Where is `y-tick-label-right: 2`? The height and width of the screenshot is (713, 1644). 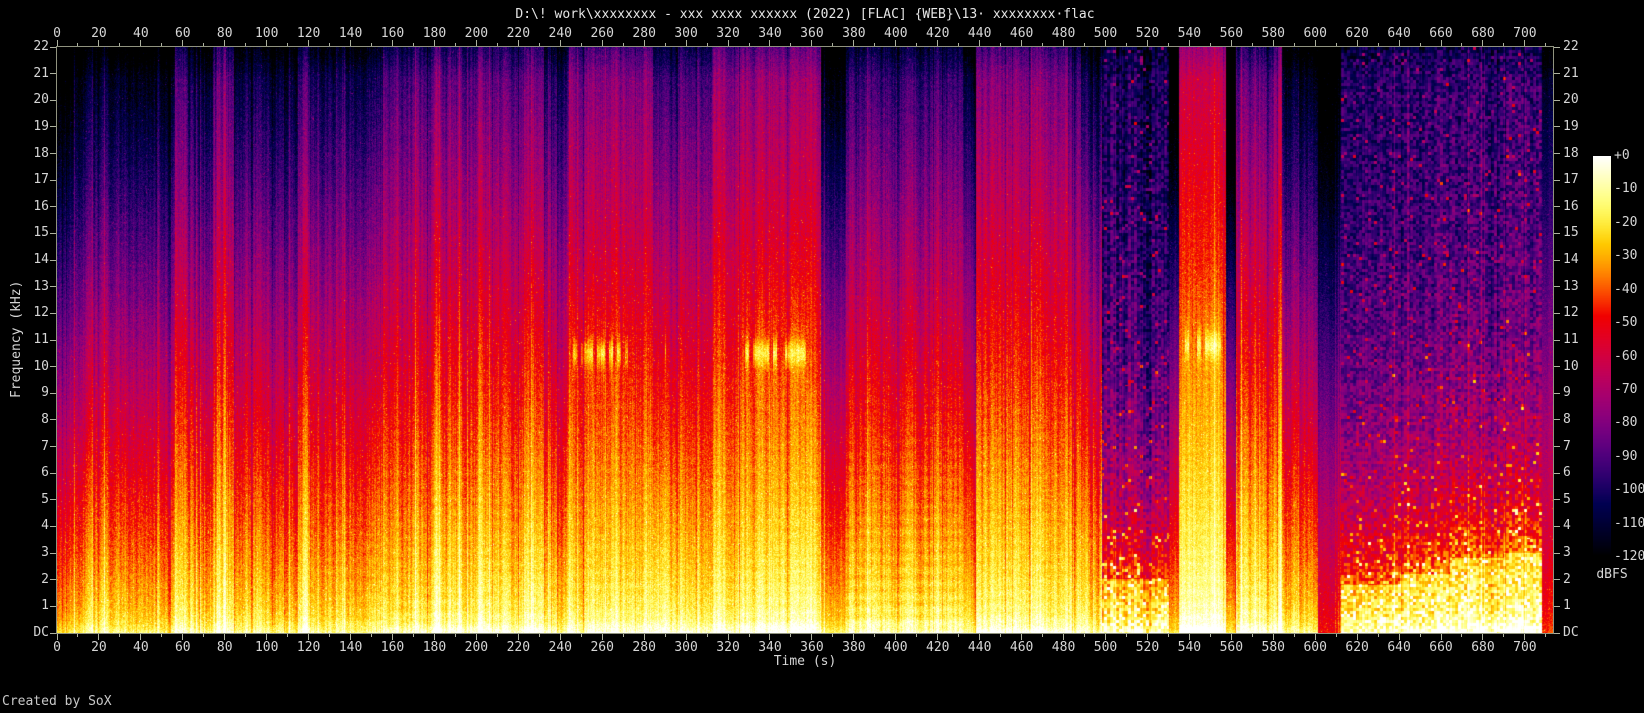
y-tick-label-right: 2 is located at coordinates (1567, 579).